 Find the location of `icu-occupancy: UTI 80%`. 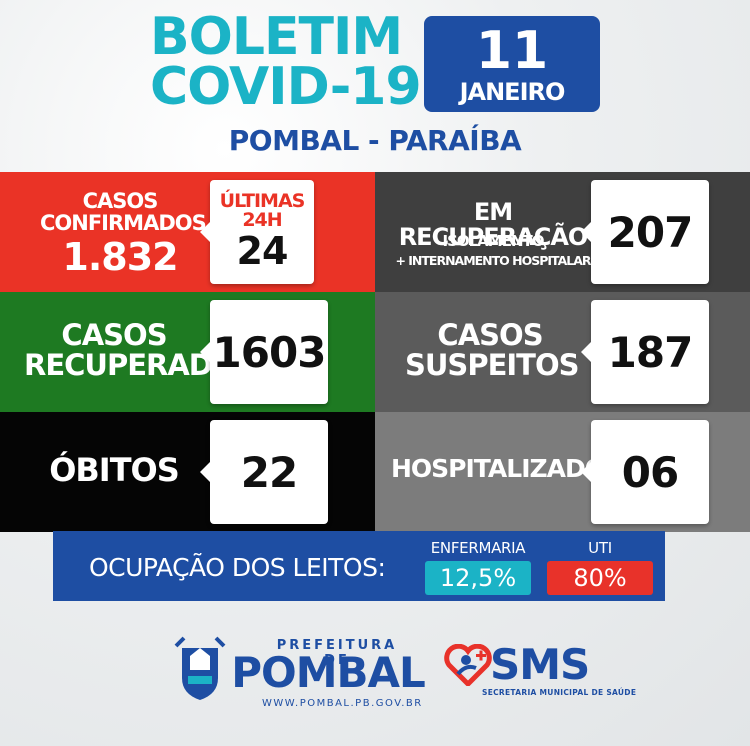

icu-occupancy: UTI 80% is located at coordinates (600, 567).